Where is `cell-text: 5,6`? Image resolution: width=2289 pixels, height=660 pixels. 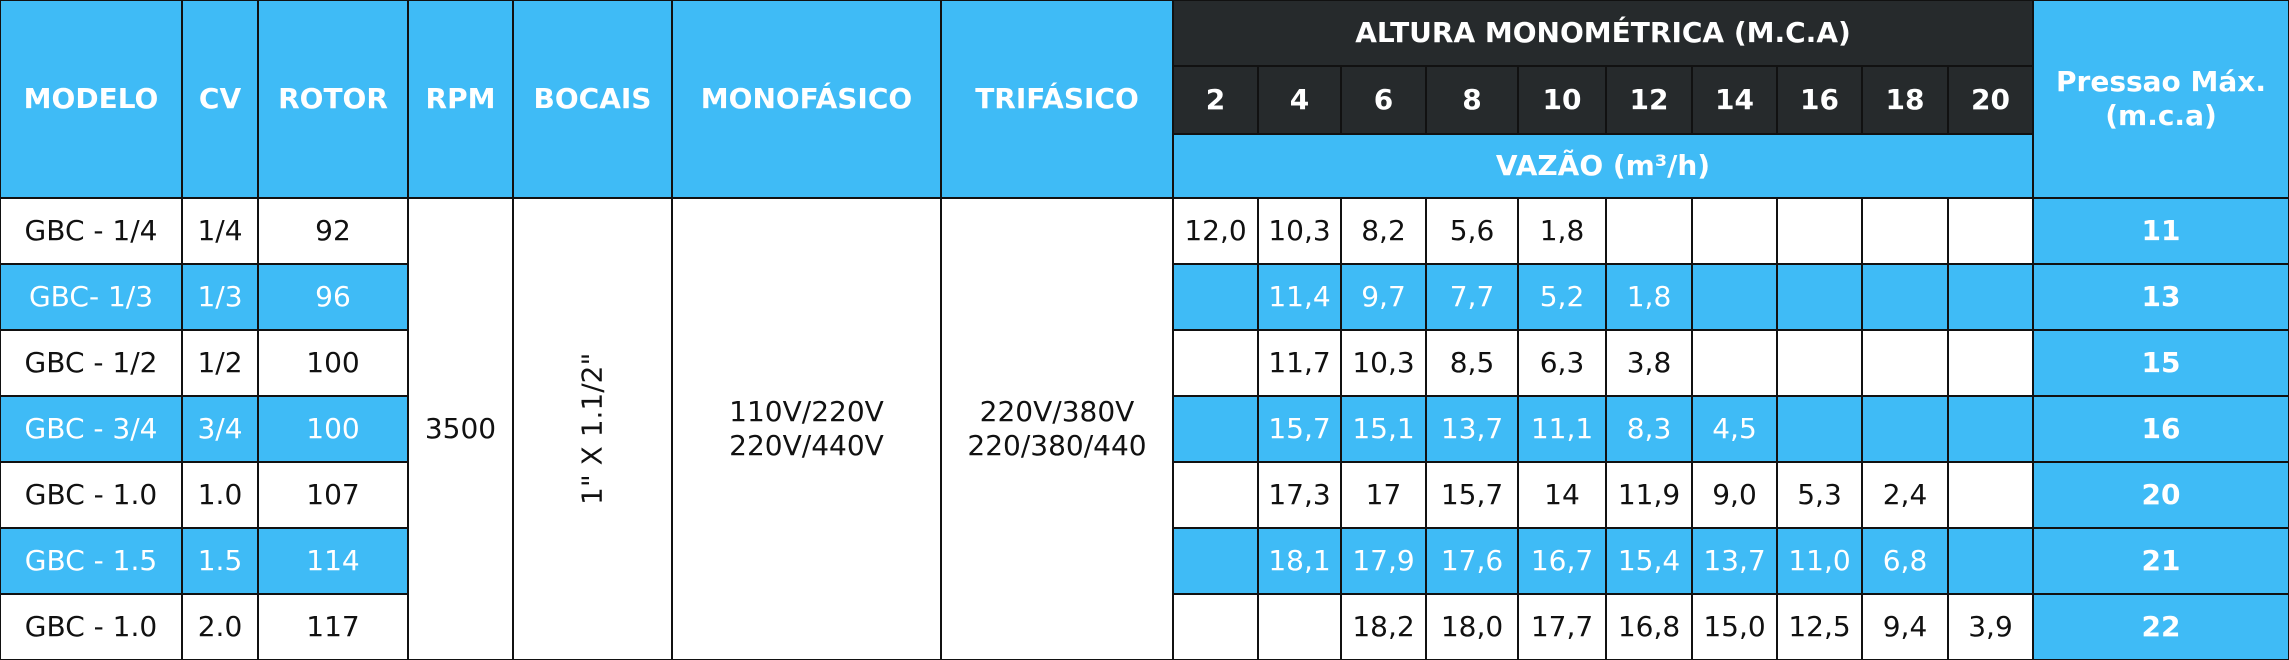
cell-text: 5,6 is located at coordinates (1472, 231).